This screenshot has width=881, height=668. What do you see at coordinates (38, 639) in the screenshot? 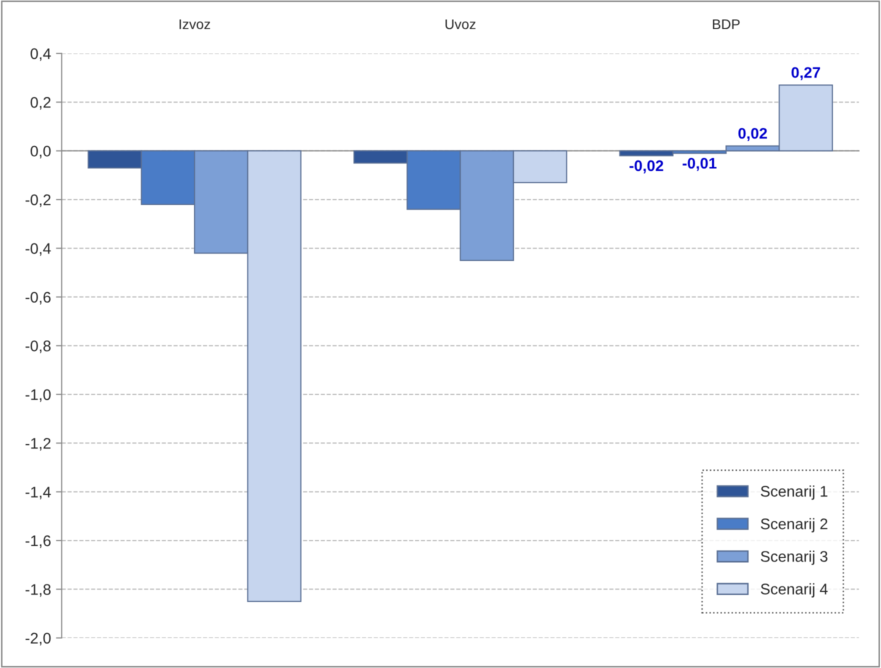
I see `y-tick-label: -2,0` at bounding box center [38, 639].